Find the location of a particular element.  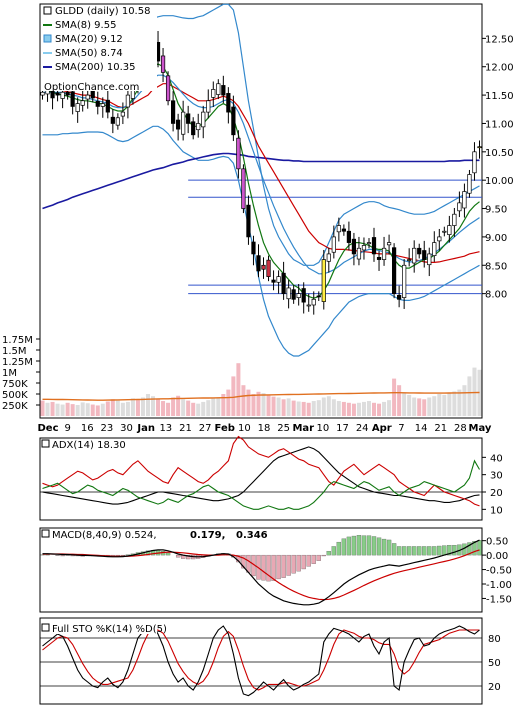

x-axis-label: 23 is located at coordinates (107, 428).